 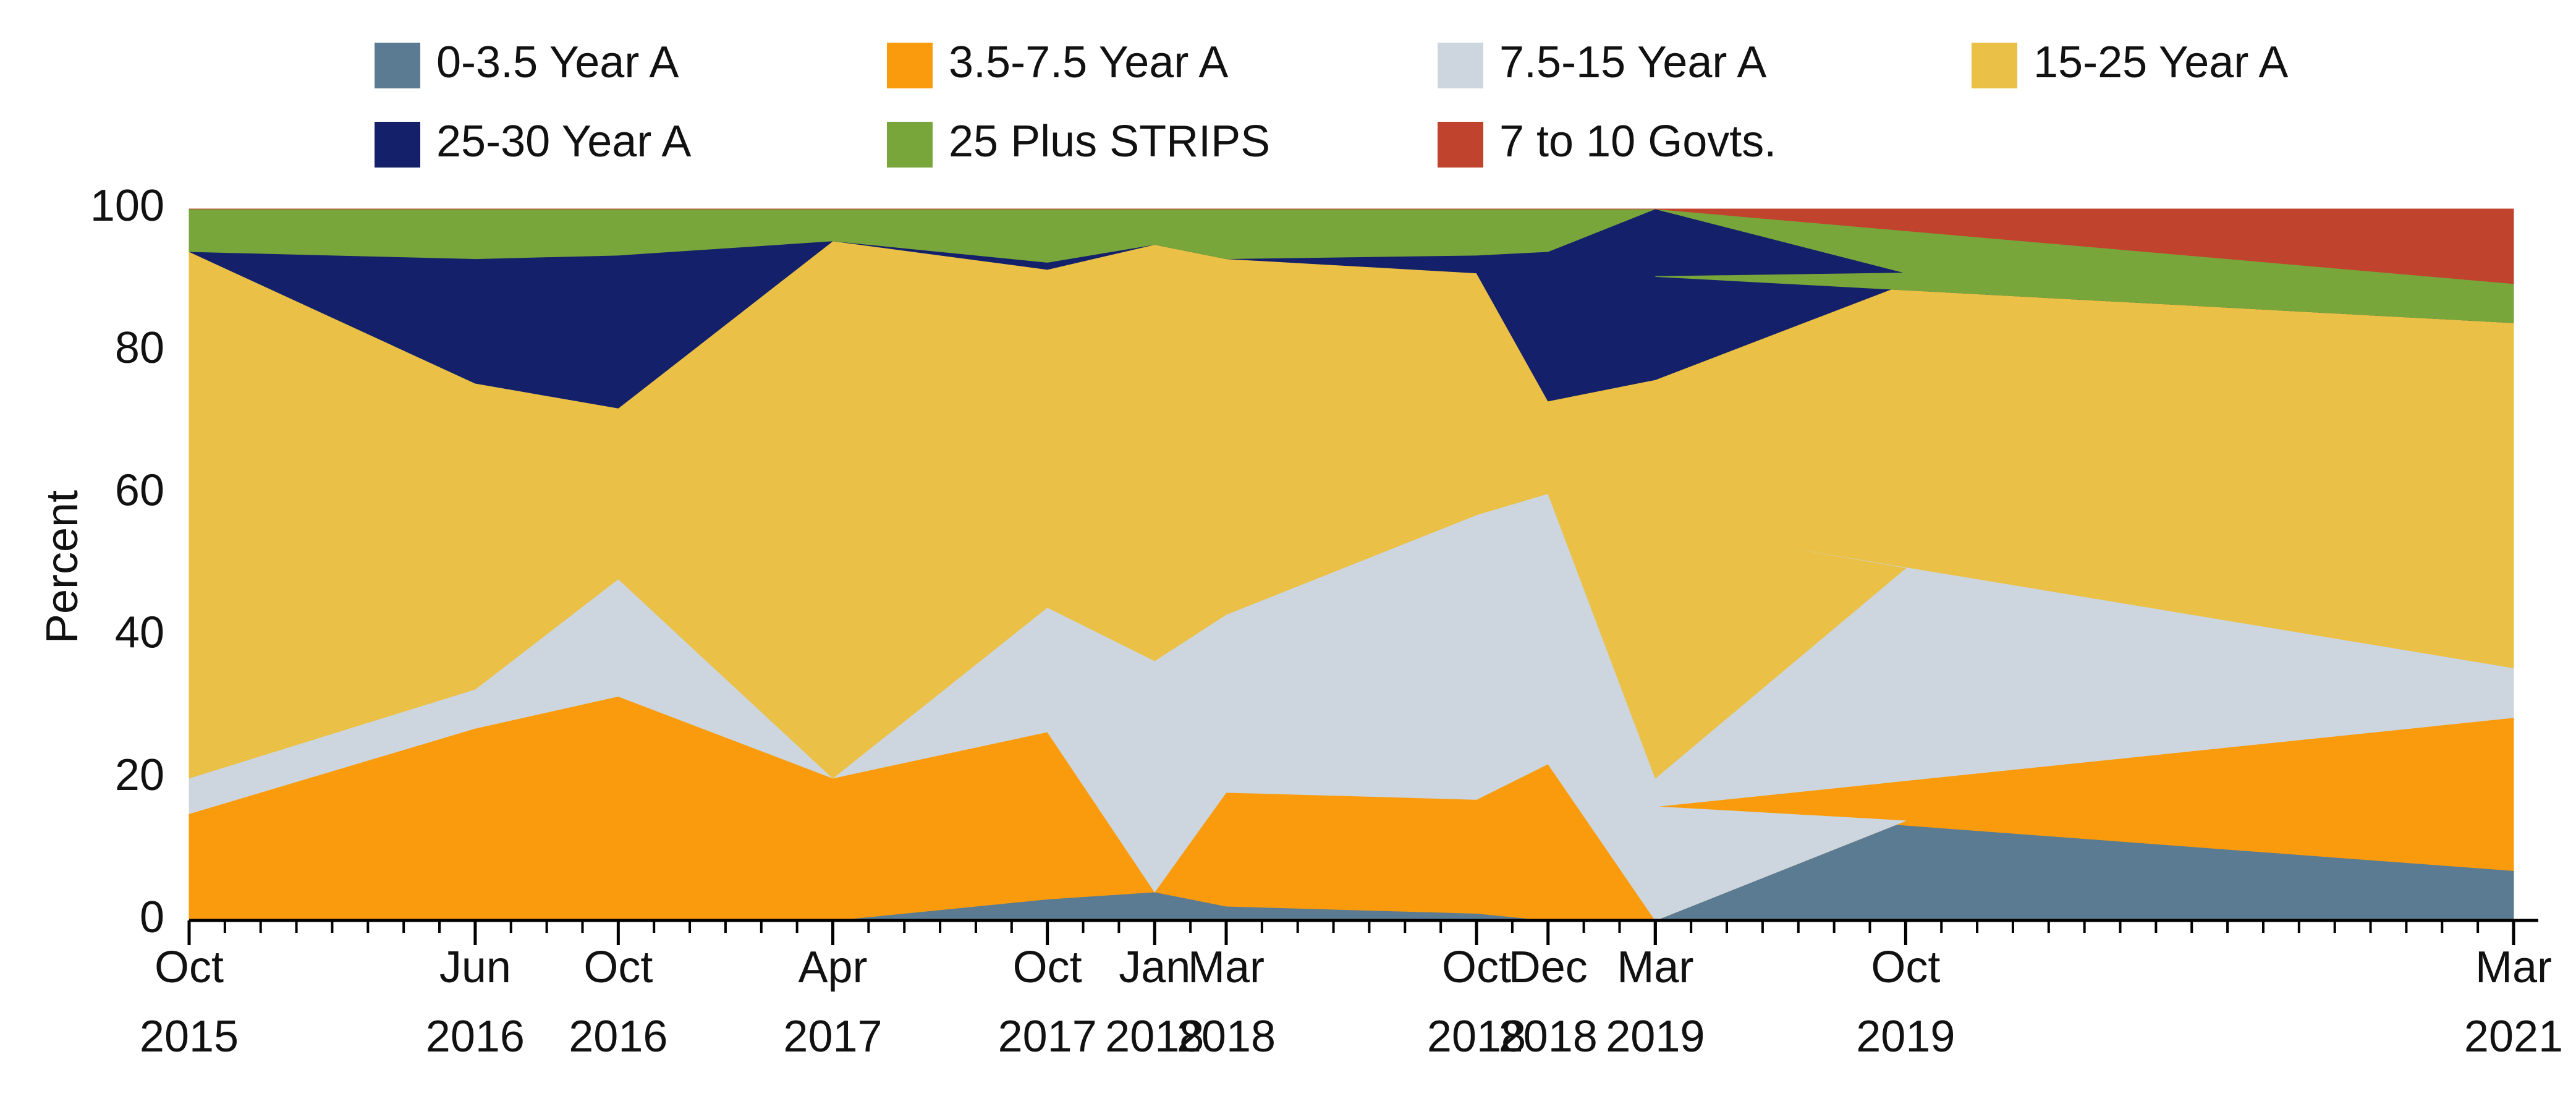 I want to click on x-tick-label: Jan 2018, so click(x=1154, y=1002).